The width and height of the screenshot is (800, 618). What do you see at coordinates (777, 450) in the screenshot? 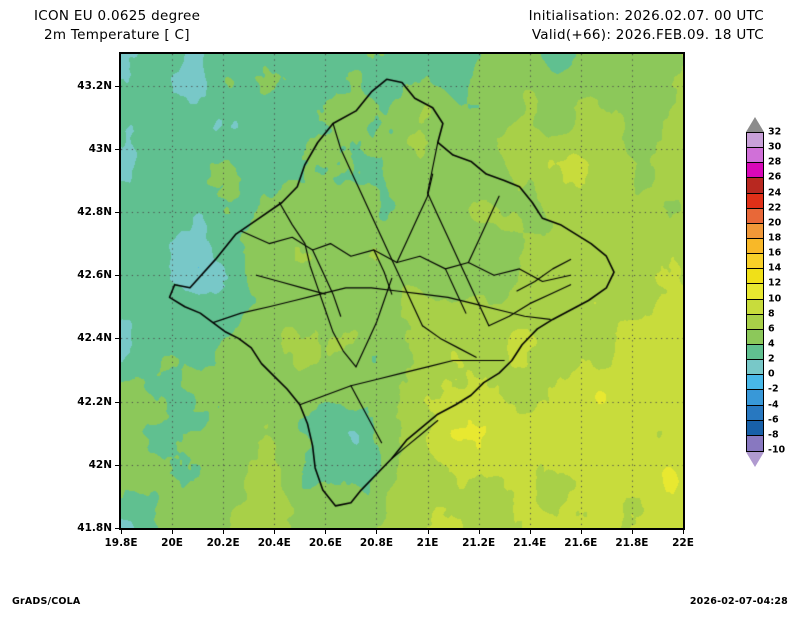
I see `colorbar-tick-label: -10` at bounding box center [777, 450].